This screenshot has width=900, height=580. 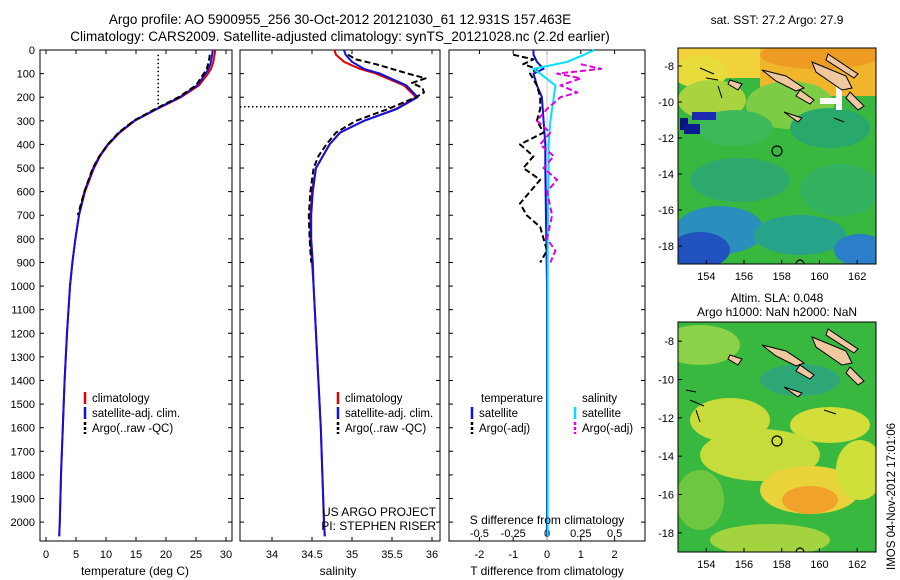 What do you see at coordinates (23, 405) in the screenshot?
I see `y-tick-label: 1500` at bounding box center [23, 405].